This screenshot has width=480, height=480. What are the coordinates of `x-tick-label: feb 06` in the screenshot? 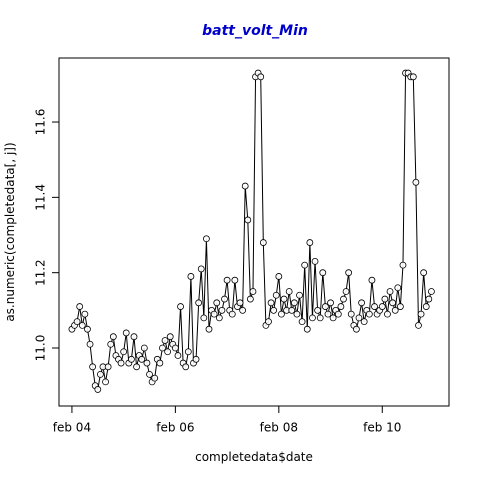 It's located at (175, 428).